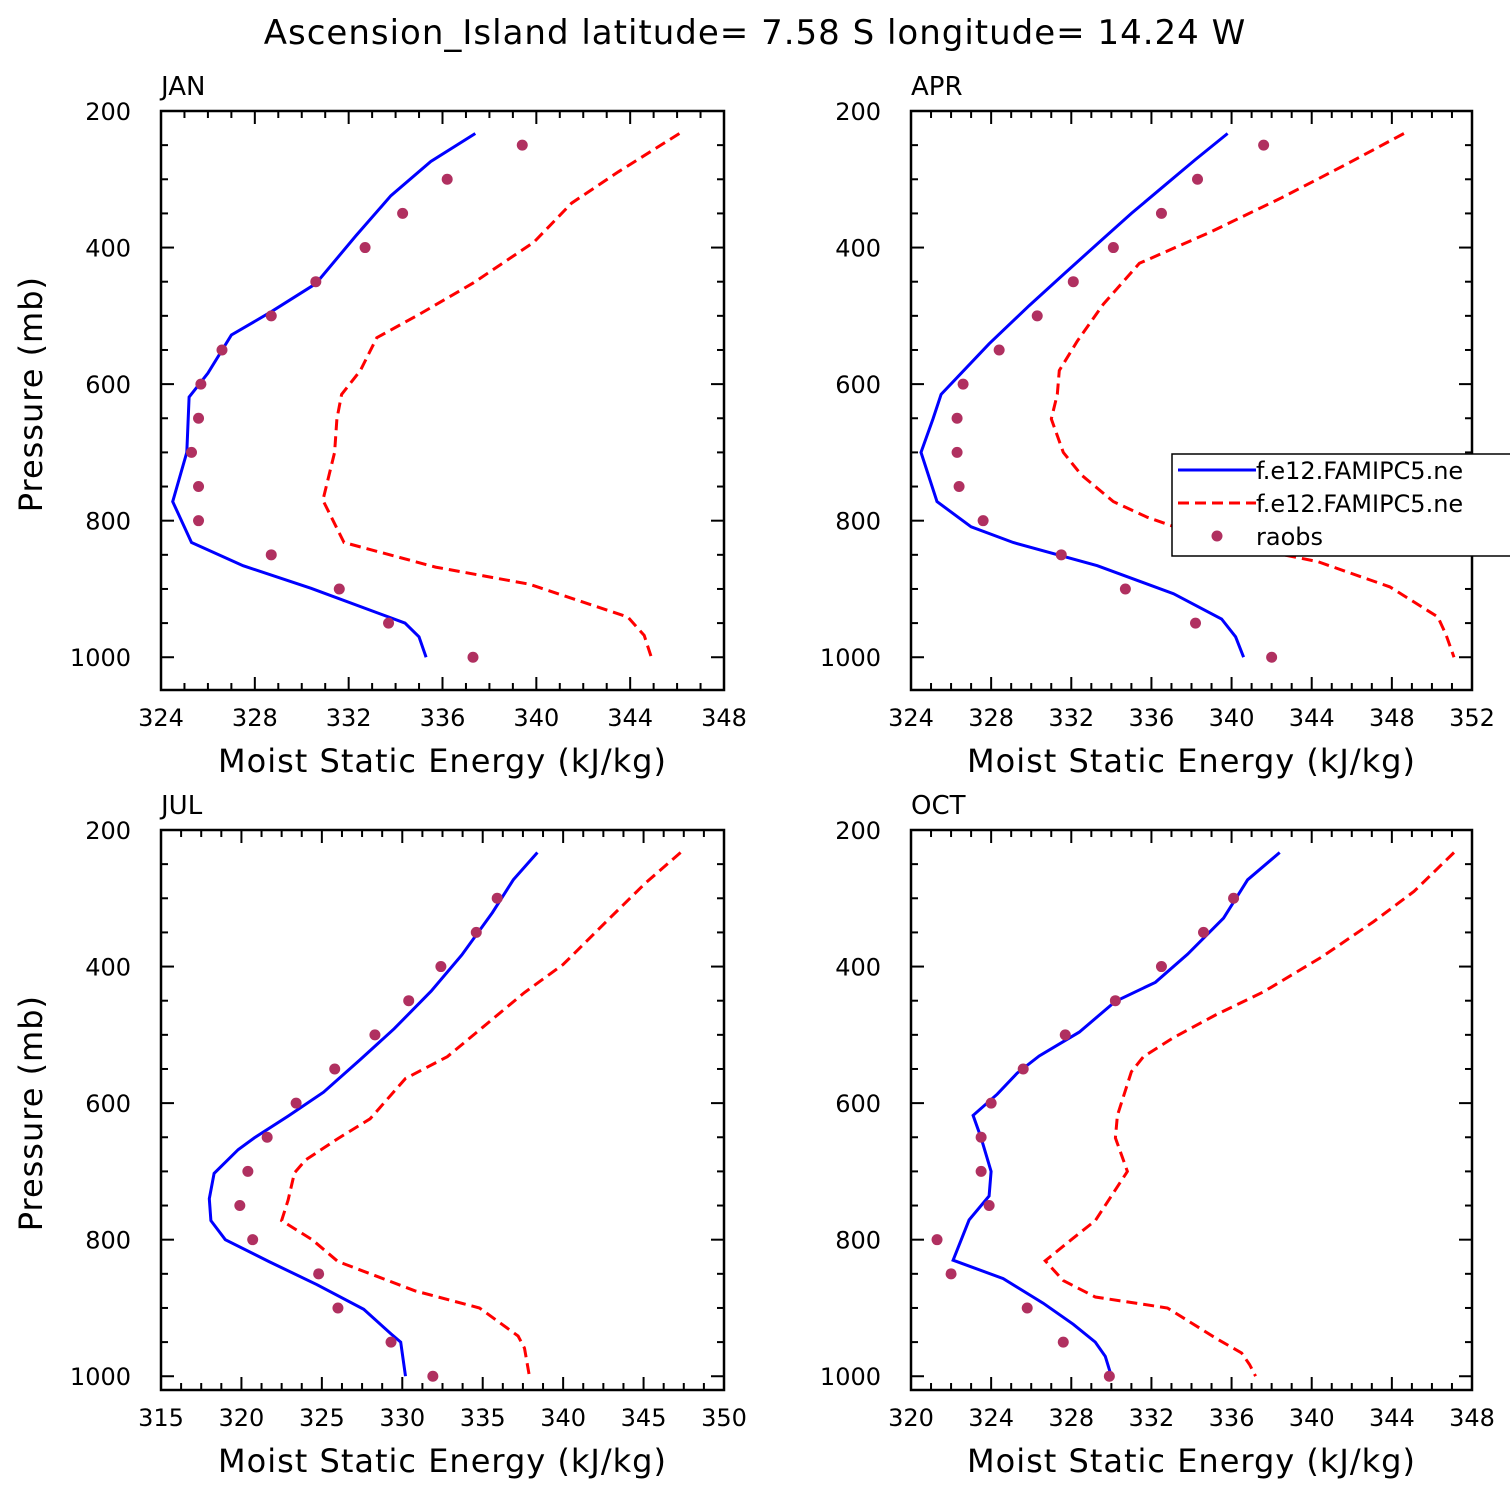  I want to click on panel-title: OCT, so click(938, 806).